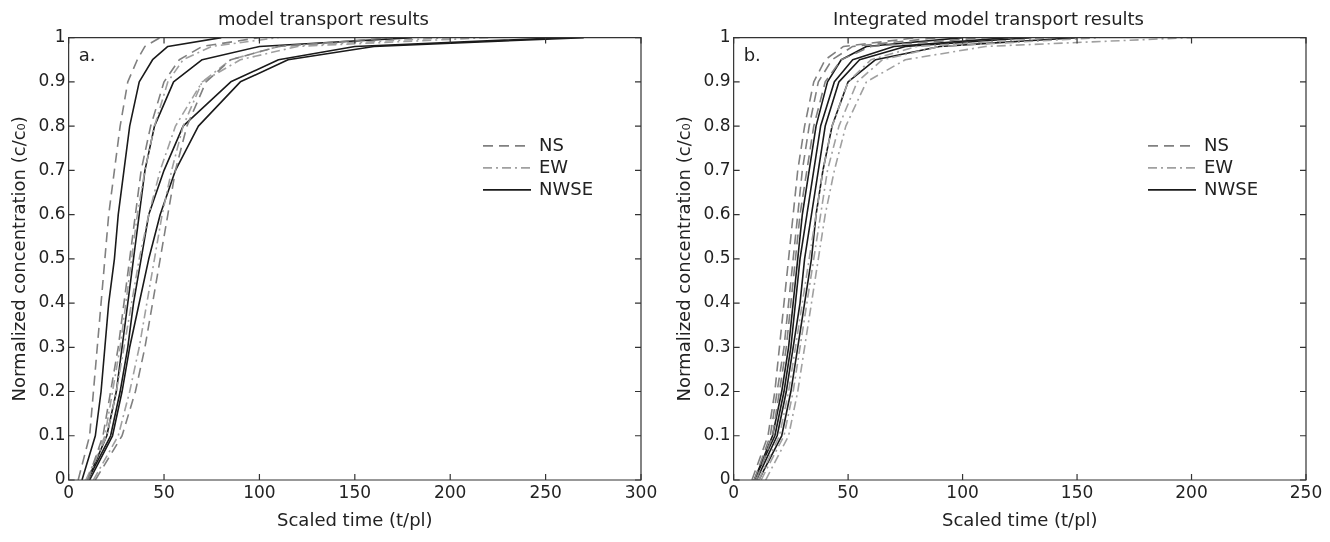 The image size is (1330, 542). What do you see at coordinates (641, 491) in the screenshot?
I see `x-tick-label: 300` at bounding box center [641, 491].